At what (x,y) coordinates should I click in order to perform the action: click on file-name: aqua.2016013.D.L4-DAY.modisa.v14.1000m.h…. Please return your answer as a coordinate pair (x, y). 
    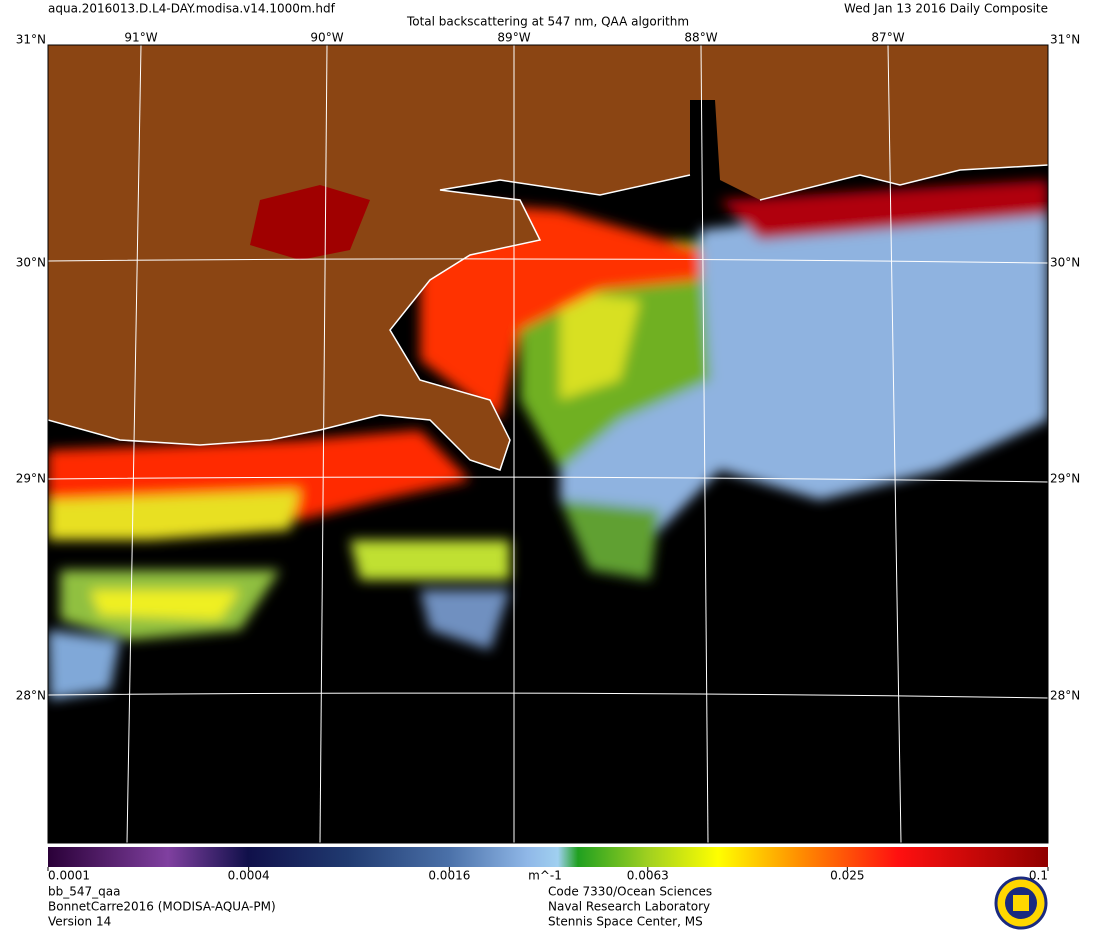
    Looking at the image, I should click on (192, 9).